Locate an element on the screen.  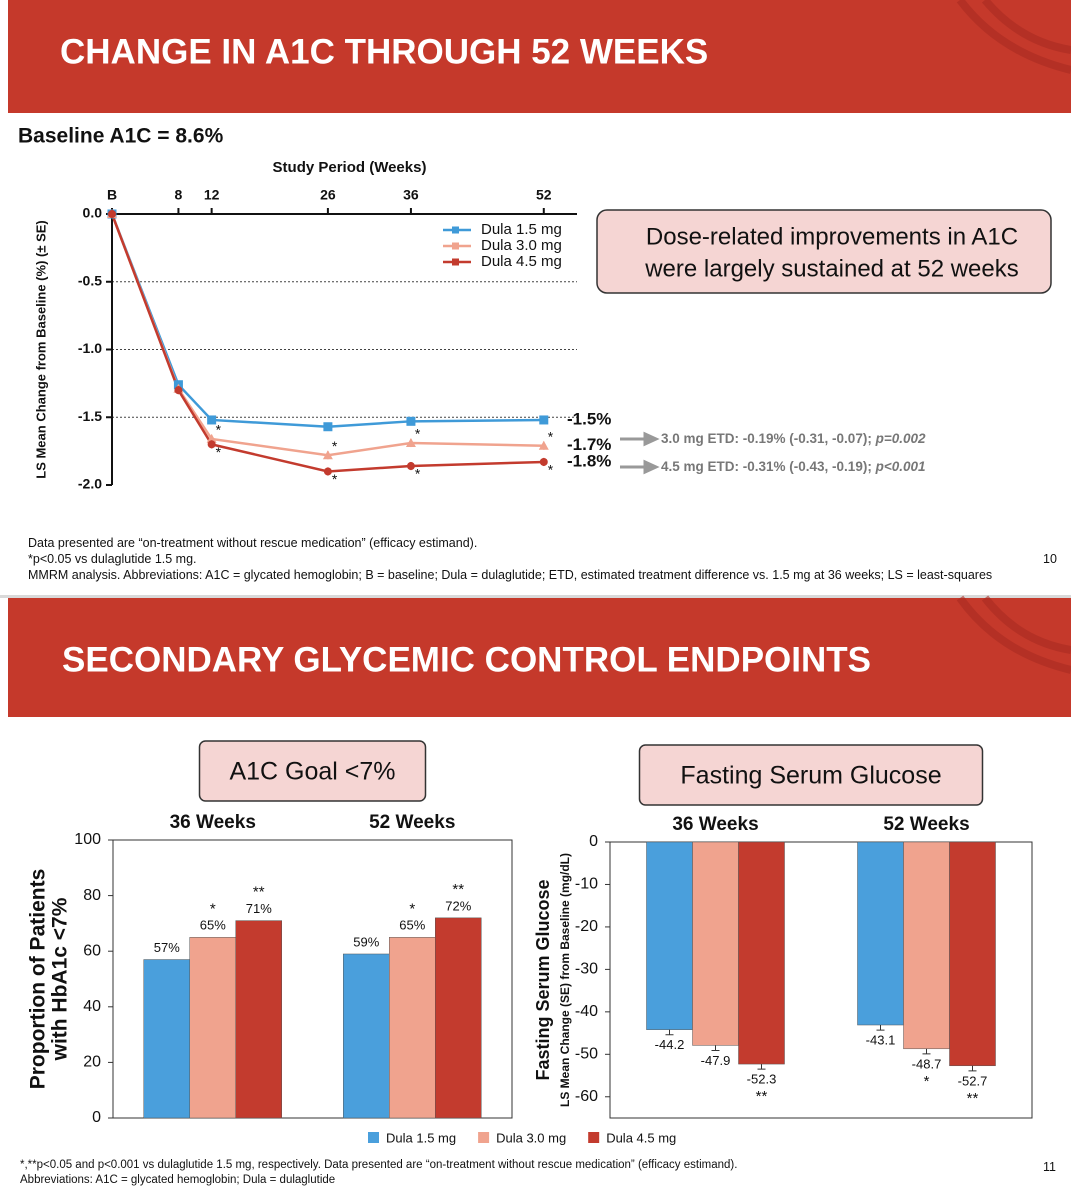
x-tick-label: 12 is located at coordinates (212, 195).